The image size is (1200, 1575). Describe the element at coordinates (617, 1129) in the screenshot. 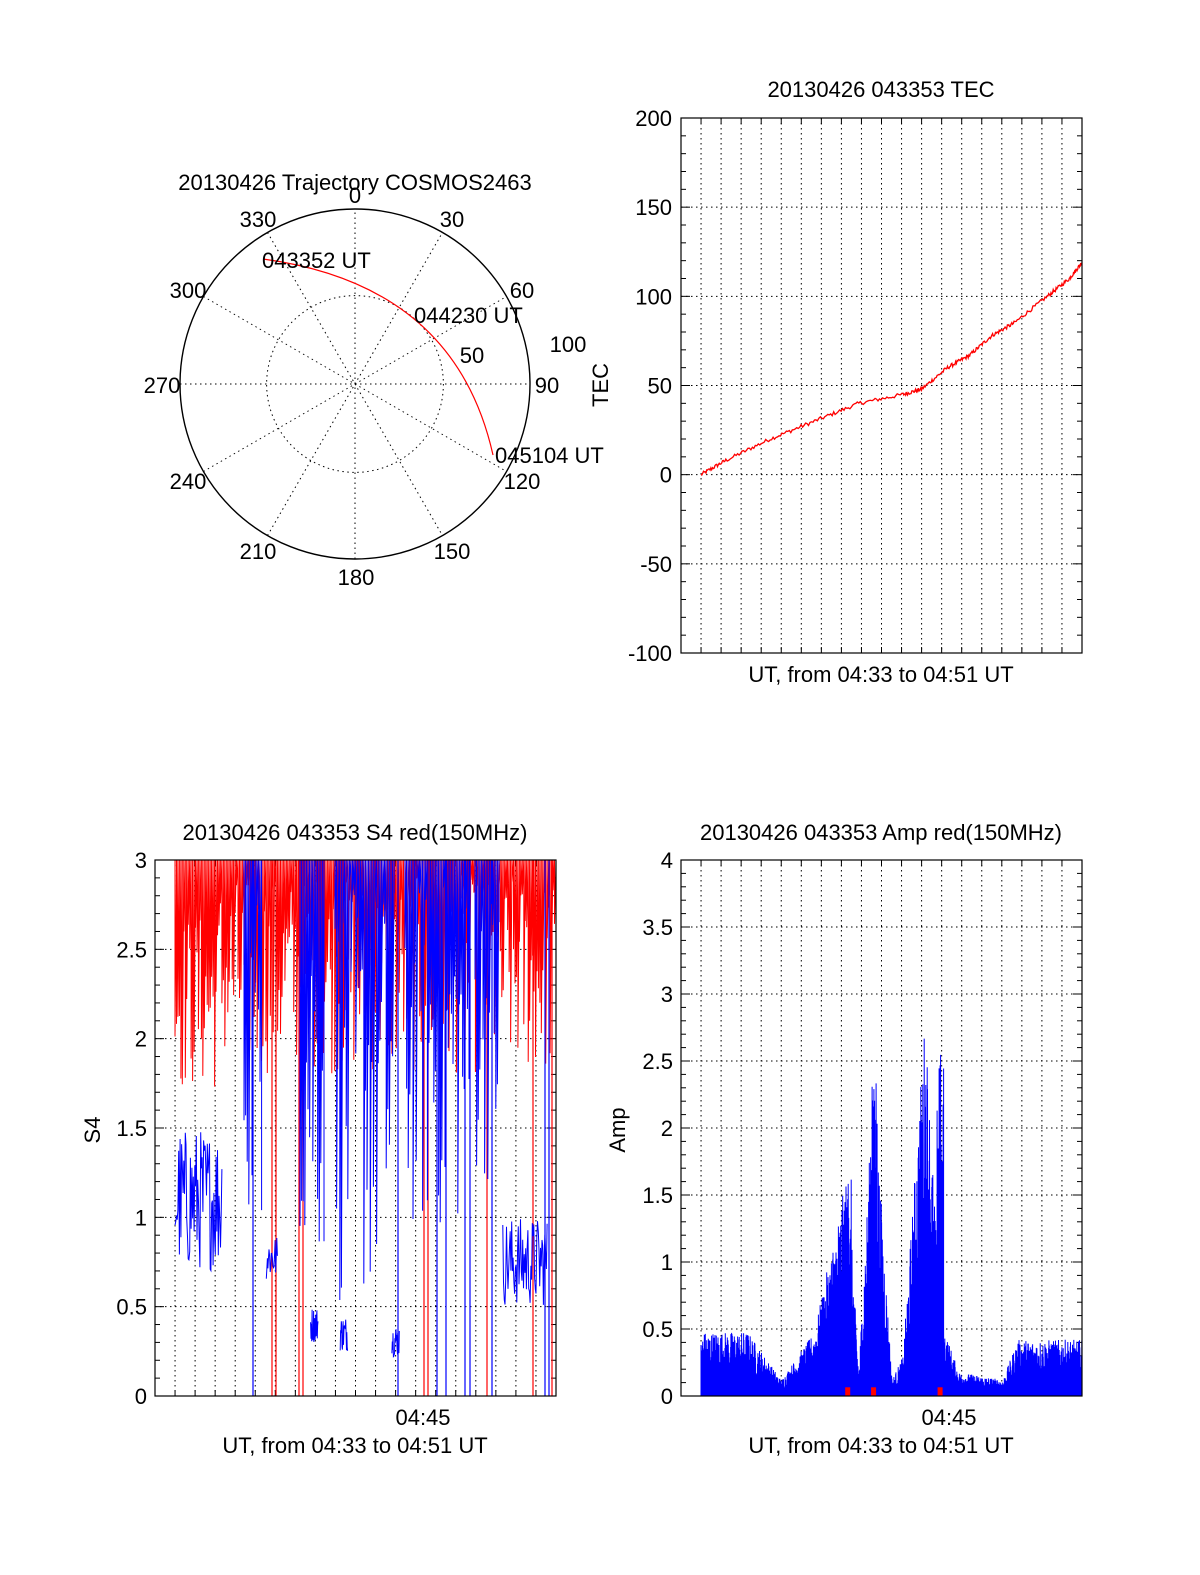

I see `amp-y-label: Amp` at that location.